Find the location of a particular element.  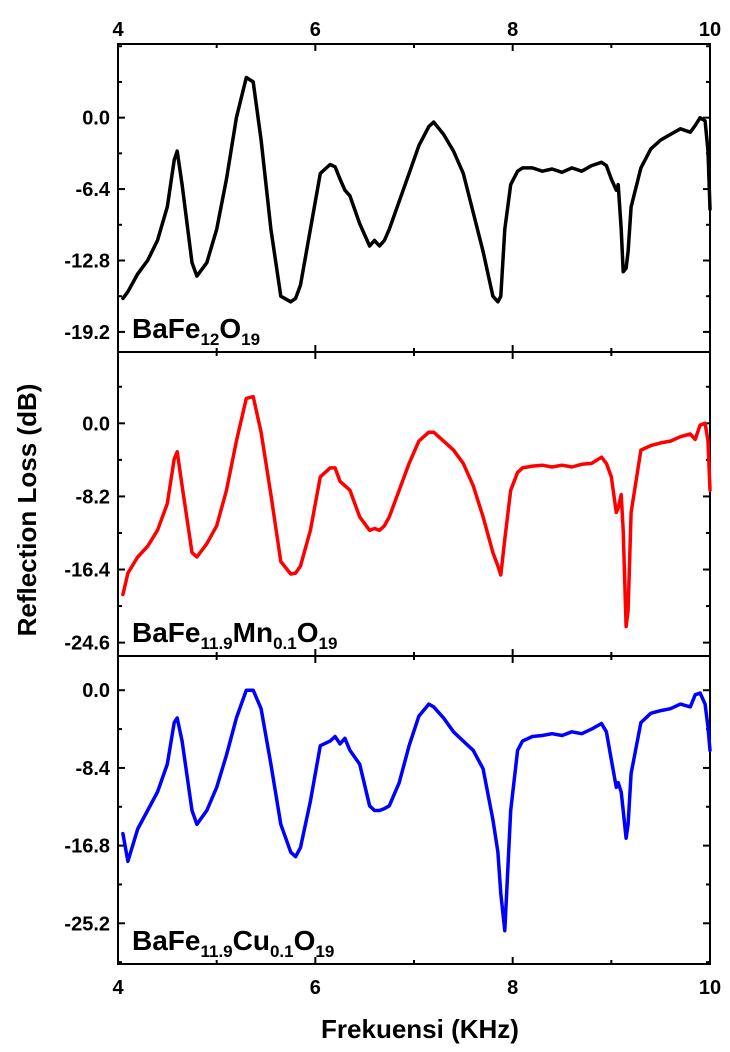

x-tick-label-top: 10 is located at coordinates (710, 30).